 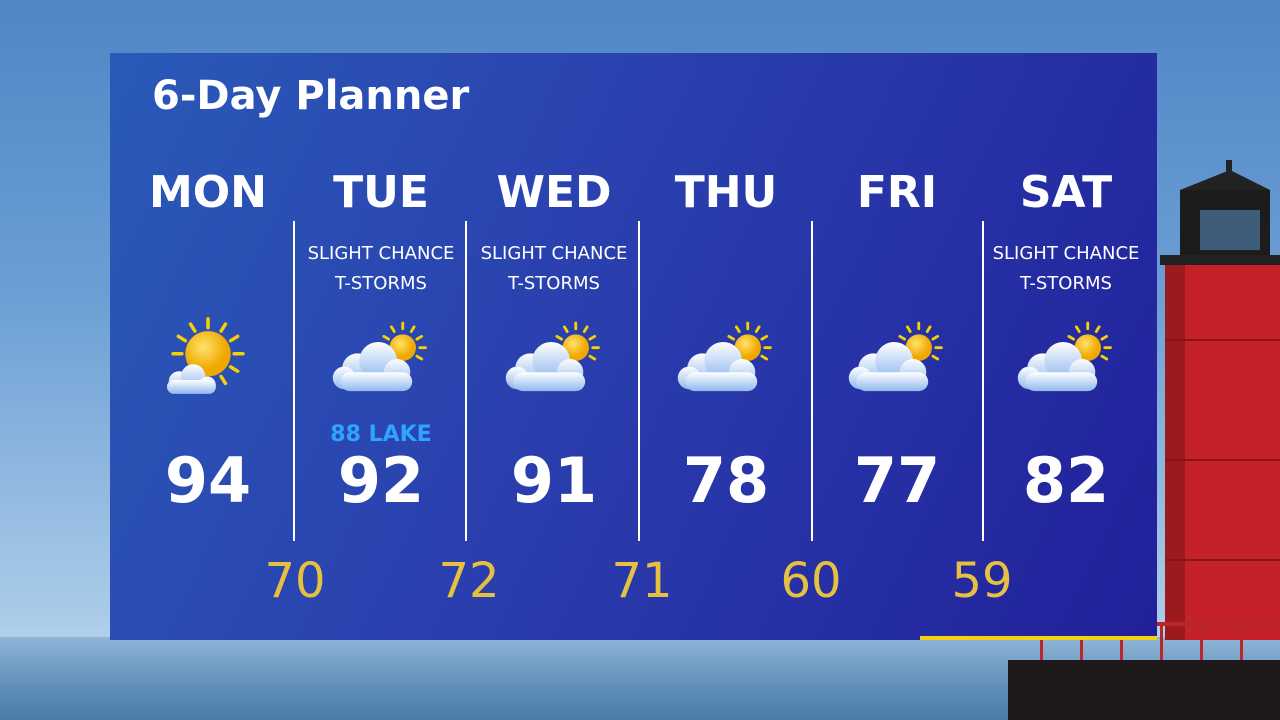 What do you see at coordinates (982, 581) in the screenshot?
I see `low-temp: 59` at bounding box center [982, 581].